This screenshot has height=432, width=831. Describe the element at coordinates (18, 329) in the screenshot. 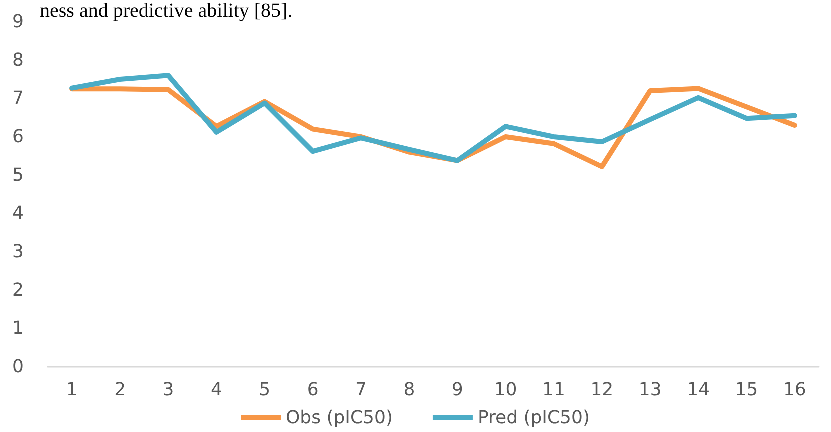

I see `y-tick-label: 1` at that location.